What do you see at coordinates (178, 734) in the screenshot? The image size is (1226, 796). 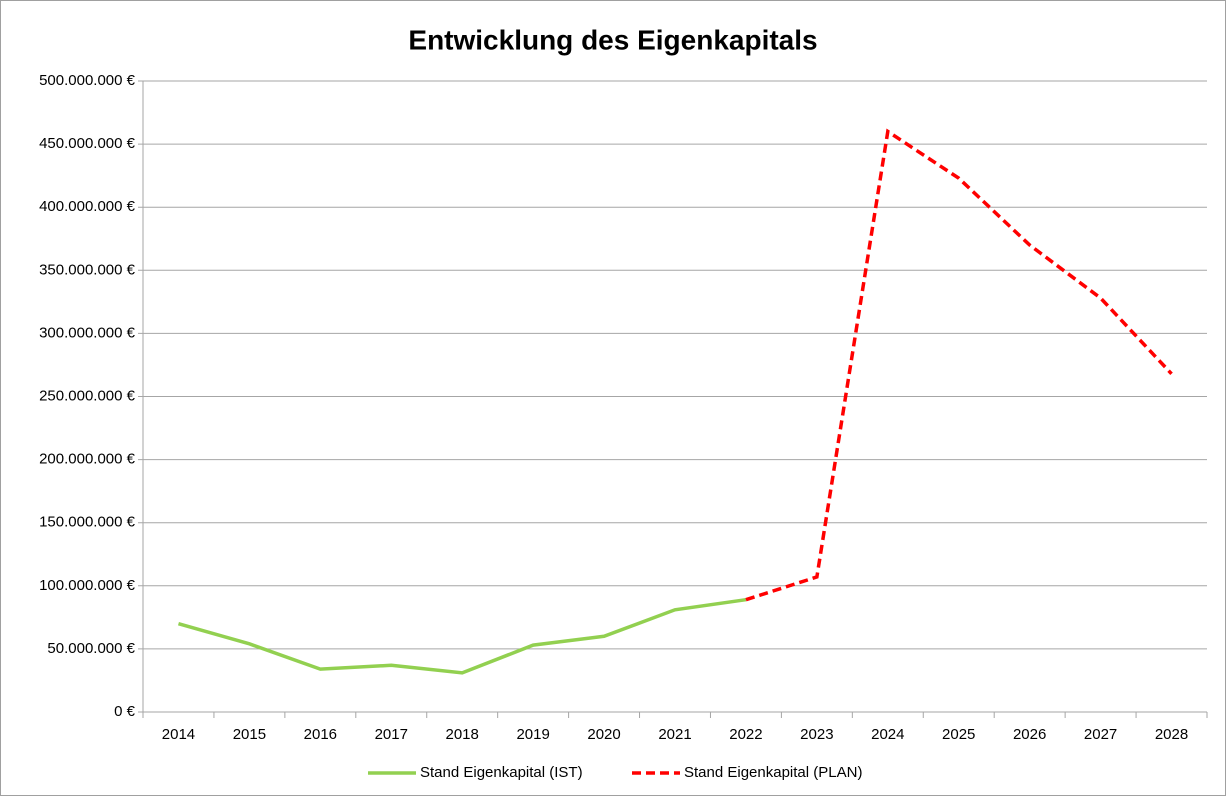 I see `x-tick-label: 2014` at bounding box center [178, 734].